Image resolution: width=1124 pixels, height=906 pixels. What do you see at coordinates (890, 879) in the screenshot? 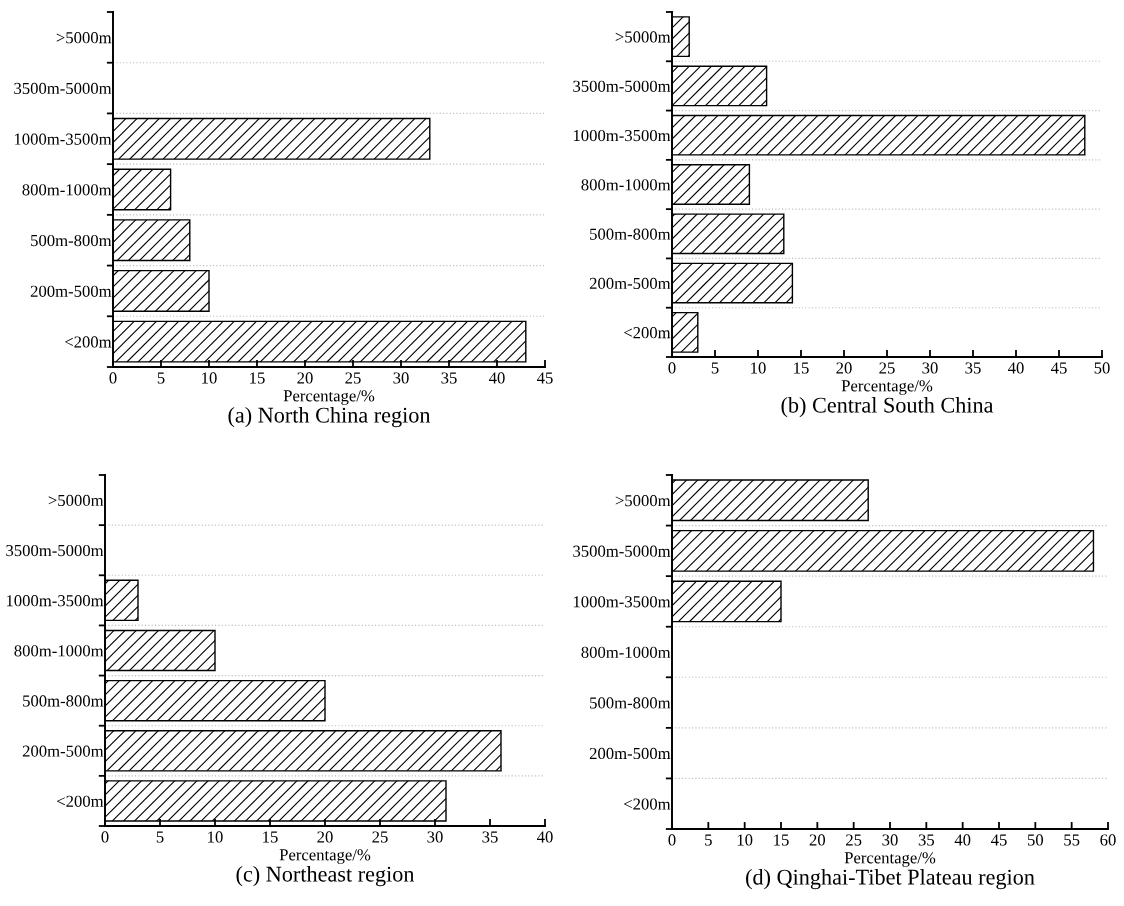
I see `text: (d) Qinghai-Tibet Plateau region` at bounding box center [890, 879].